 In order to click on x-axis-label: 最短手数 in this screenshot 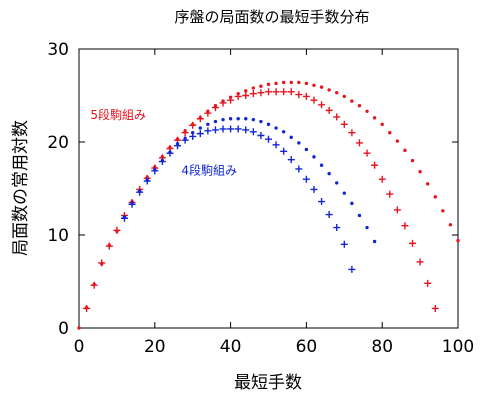, I will do `click(268, 383)`.